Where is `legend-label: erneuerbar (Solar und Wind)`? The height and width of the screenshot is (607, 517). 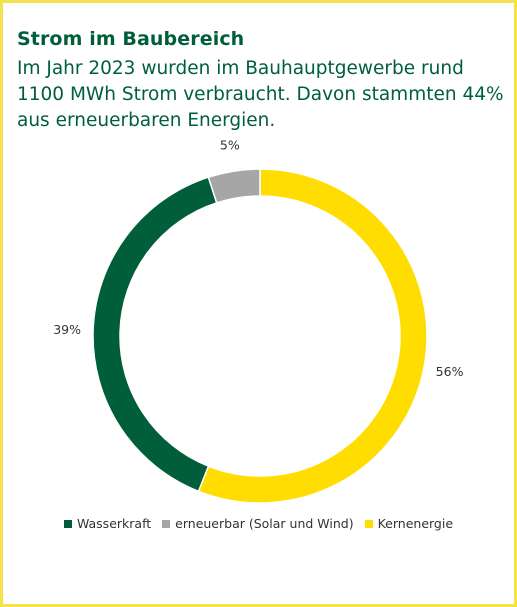 legend-label: erneuerbar (Solar und Wind) is located at coordinates (264, 523).